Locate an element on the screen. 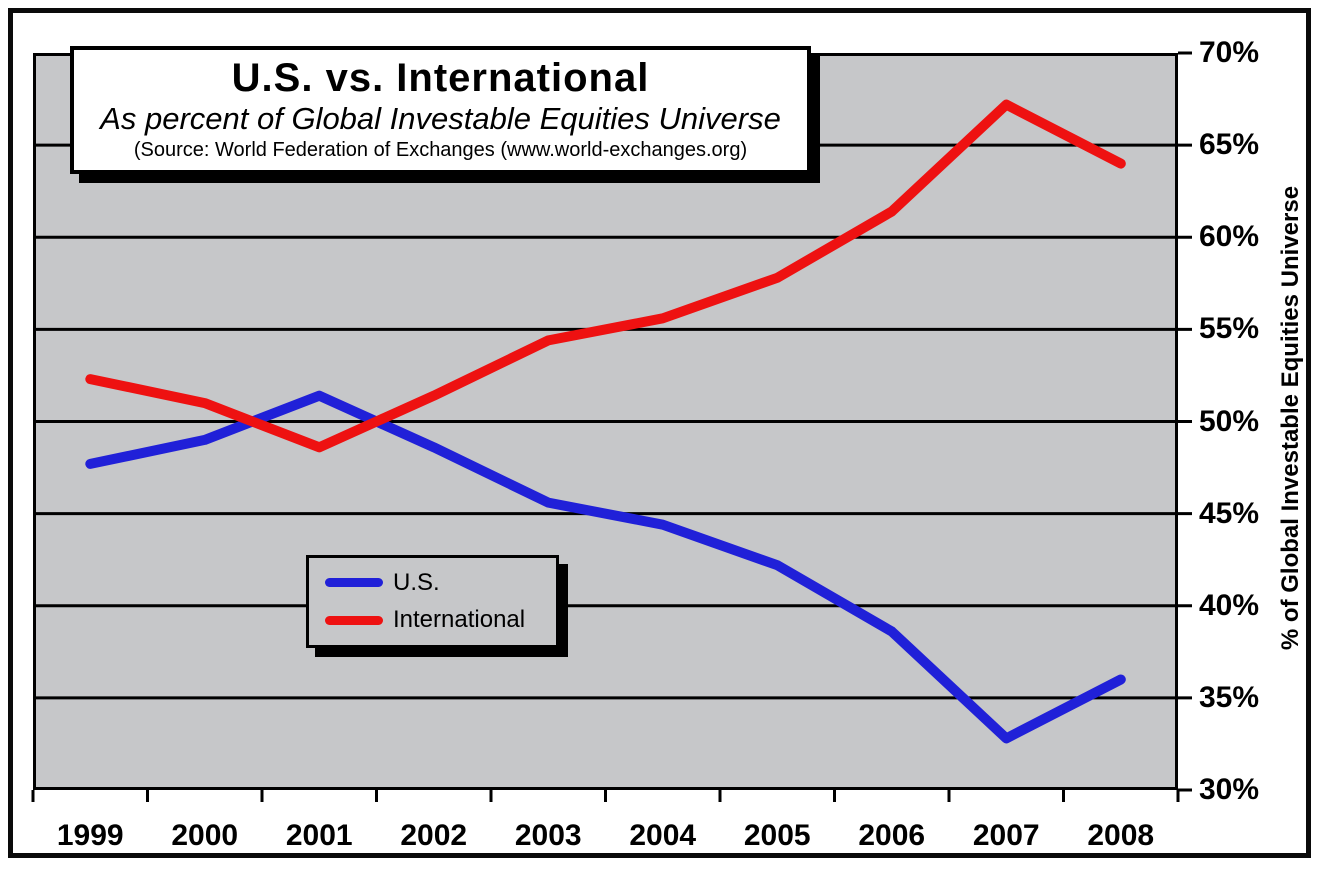  x-axis-tick-label: 2000 is located at coordinates (205, 835).